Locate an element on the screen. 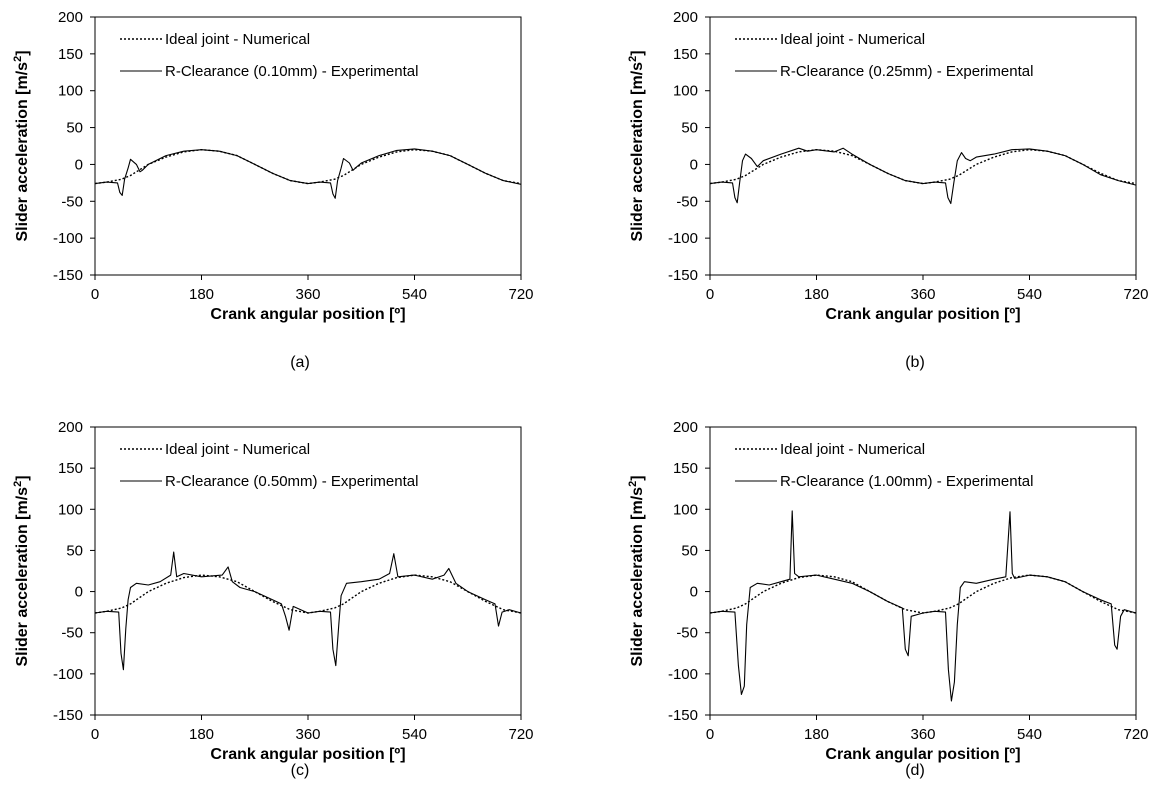 Image resolution: width=1165 pixels, height=791 pixels. legend-entry-label: R-Clearance (1.00mm) - Experimental is located at coordinates (906, 481).